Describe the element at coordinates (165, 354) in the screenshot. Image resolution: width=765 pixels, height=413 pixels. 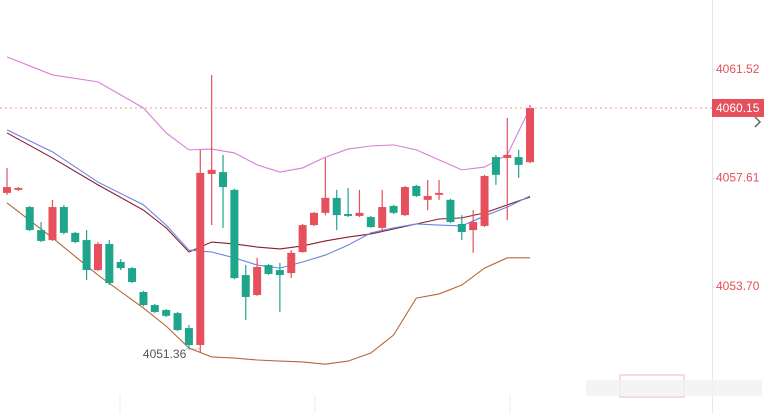
I see `low-marker-label: 4051.36` at that location.